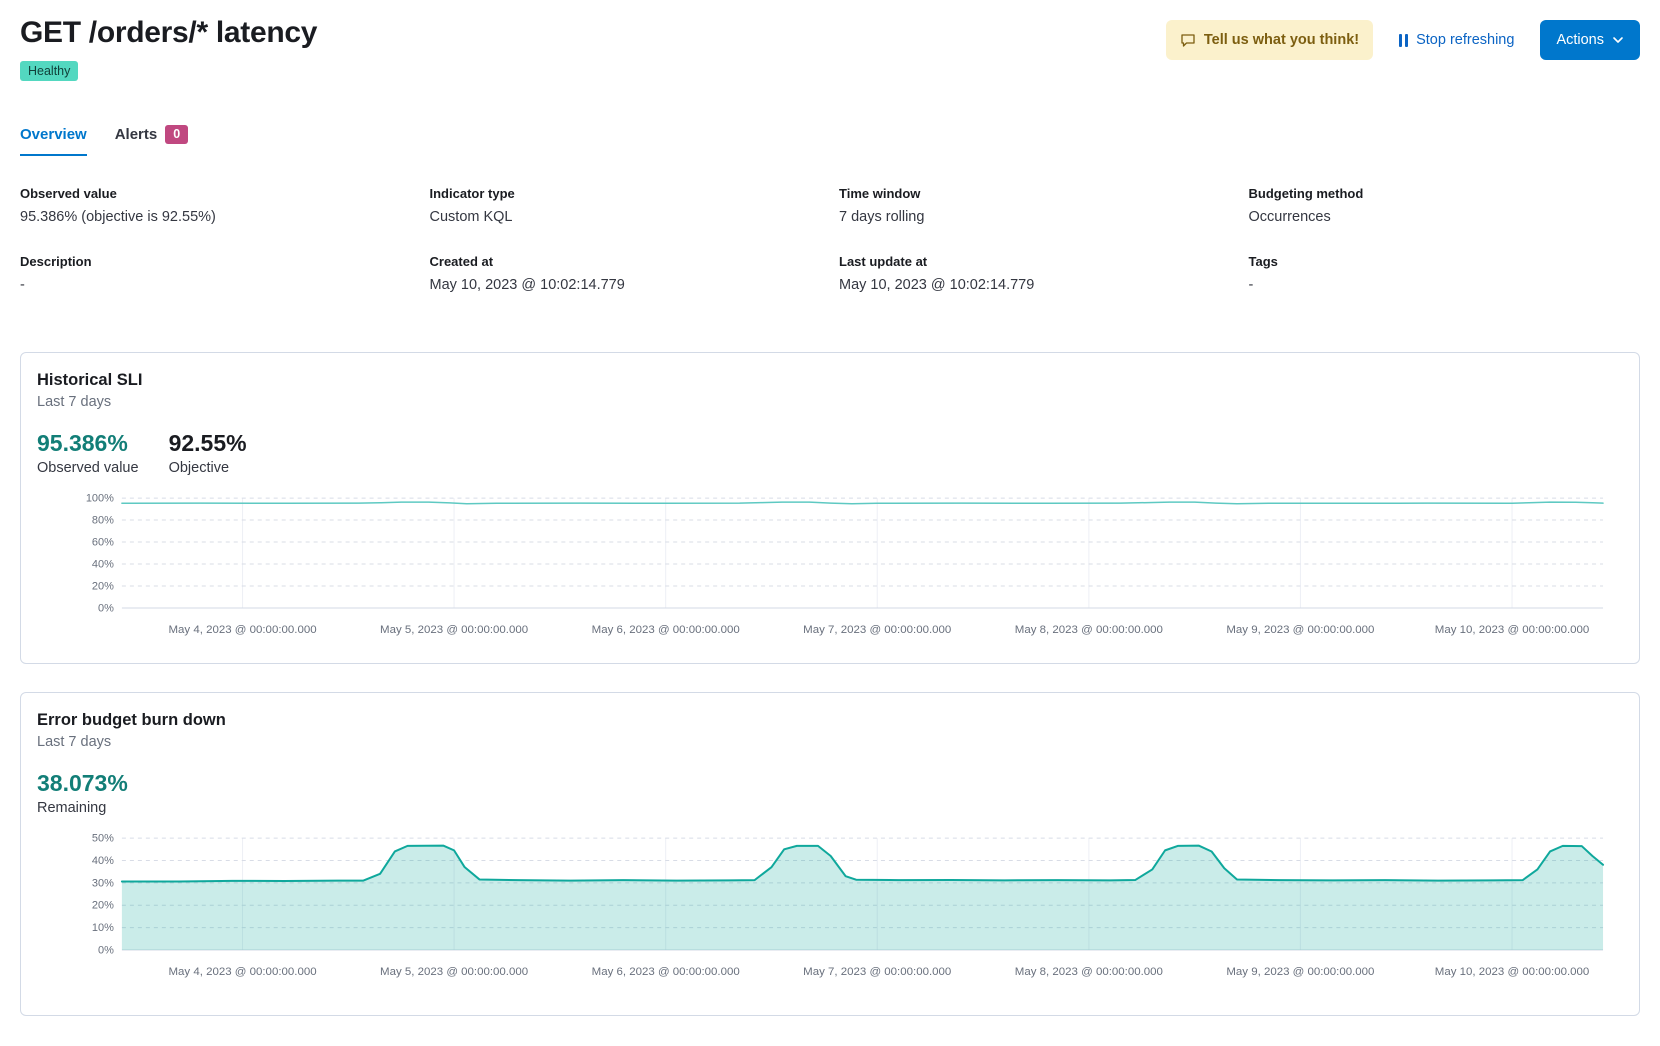 Image resolution: width=1660 pixels, height=1046 pixels. Describe the element at coordinates (88, 468) in the screenshot. I see `stat-label: Observed value` at that location.